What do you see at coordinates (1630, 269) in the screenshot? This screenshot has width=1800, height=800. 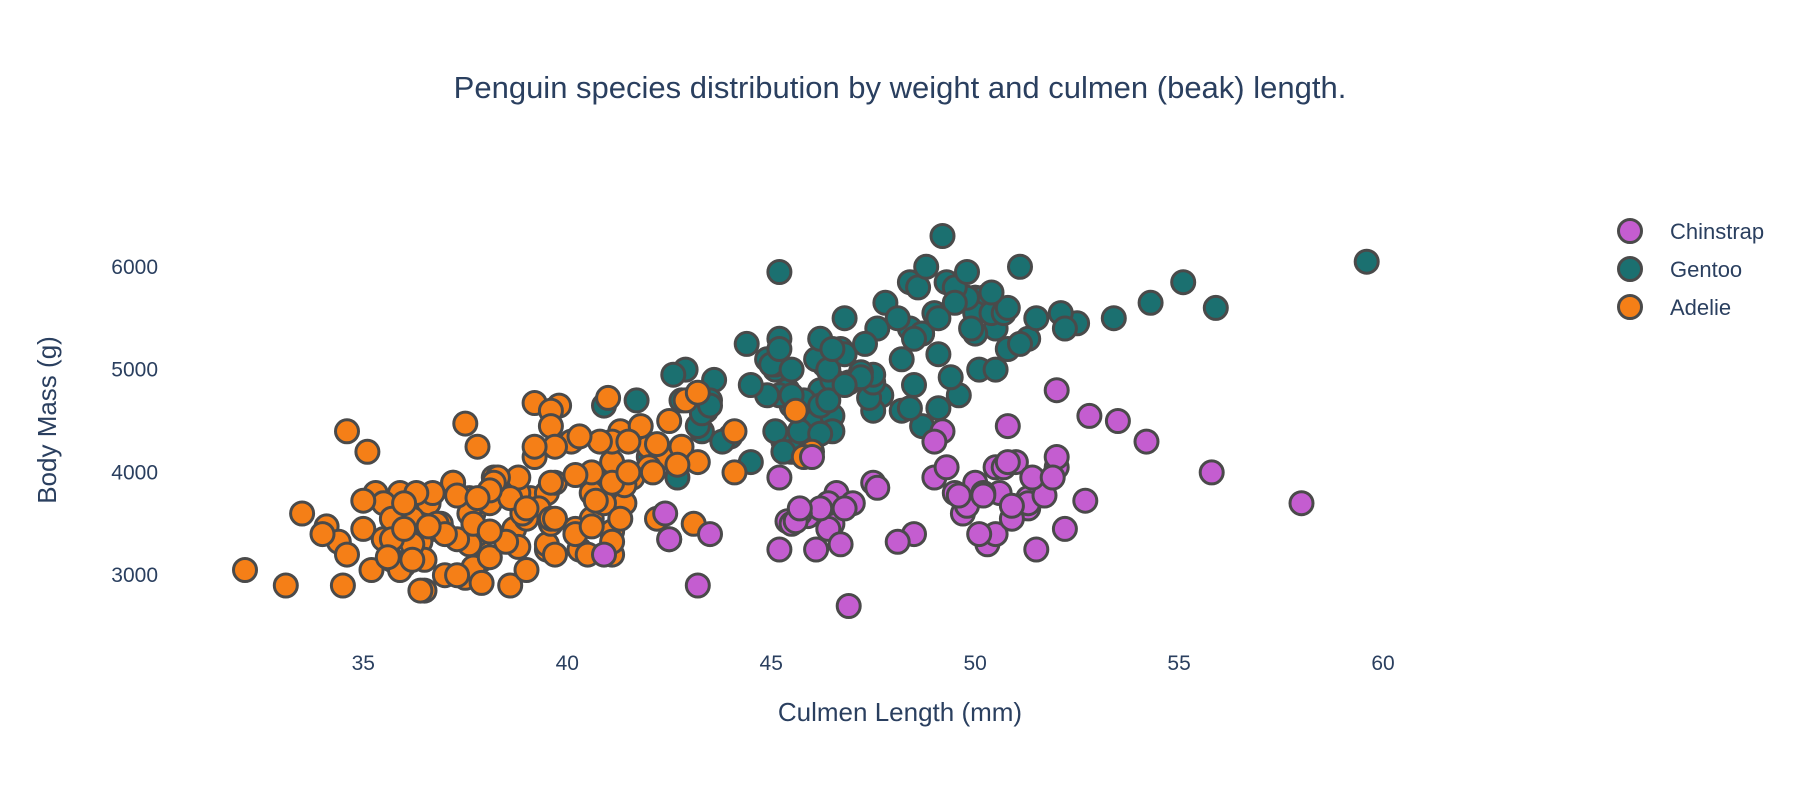 I see `legend-marker-gentoo` at bounding box center [1630, 269].